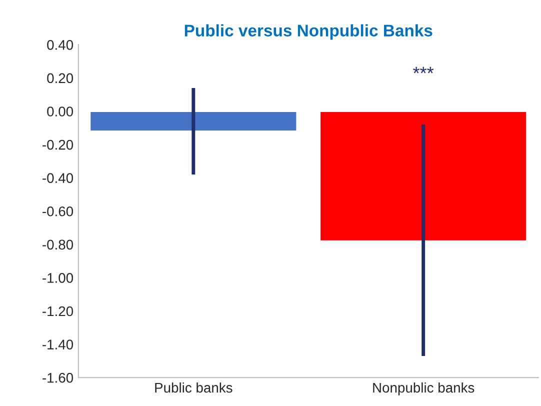 Image resolution: width=541 pixels, height=406 pixels. Describe the element at coordinates (58, 377) in the screenshot. I see `y-tick-label: -1.60` at that location.